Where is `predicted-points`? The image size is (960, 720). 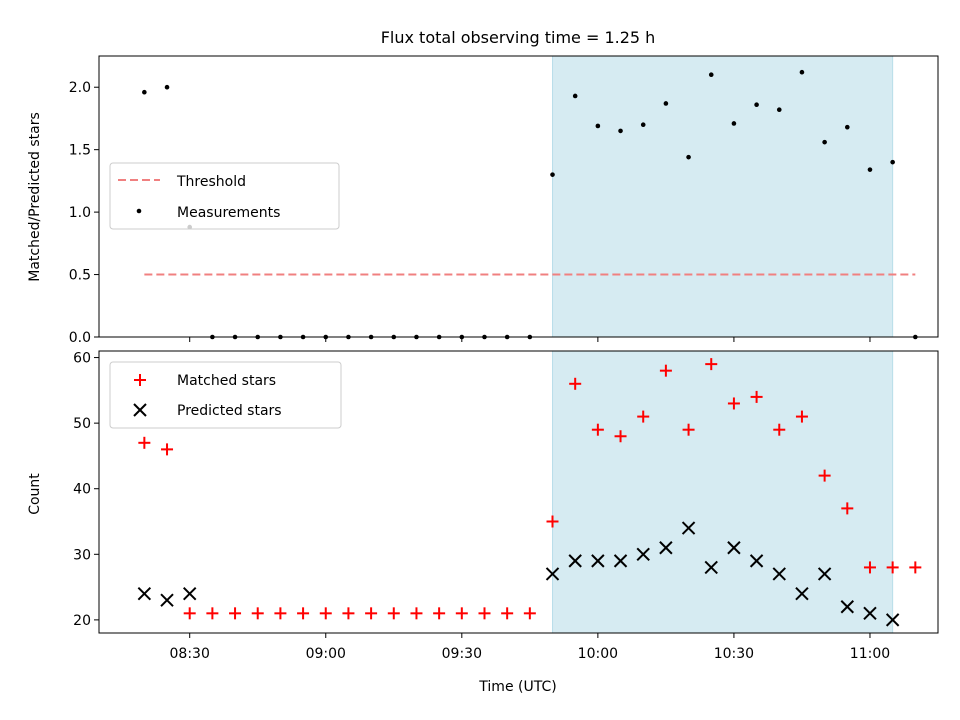 predicted-points is located at coordinates (518, 574).